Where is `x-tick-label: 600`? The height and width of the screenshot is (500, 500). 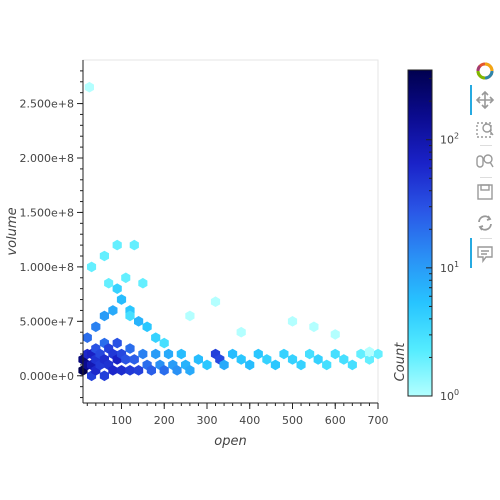
x-tick-label: 600 is located at coordinates (335, 420).